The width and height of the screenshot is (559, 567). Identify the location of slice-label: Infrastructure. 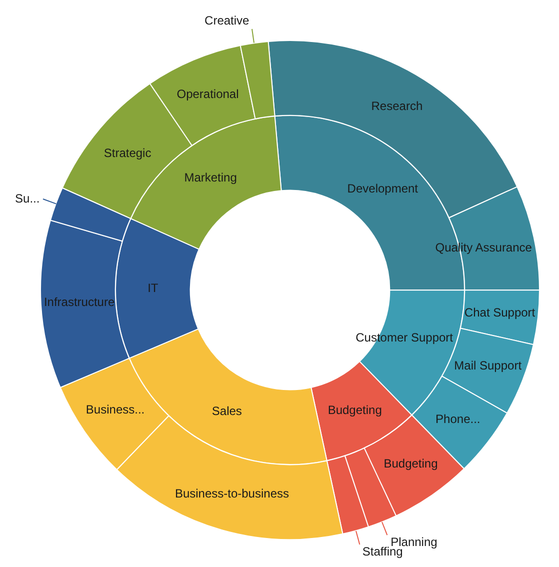
(79, 301).